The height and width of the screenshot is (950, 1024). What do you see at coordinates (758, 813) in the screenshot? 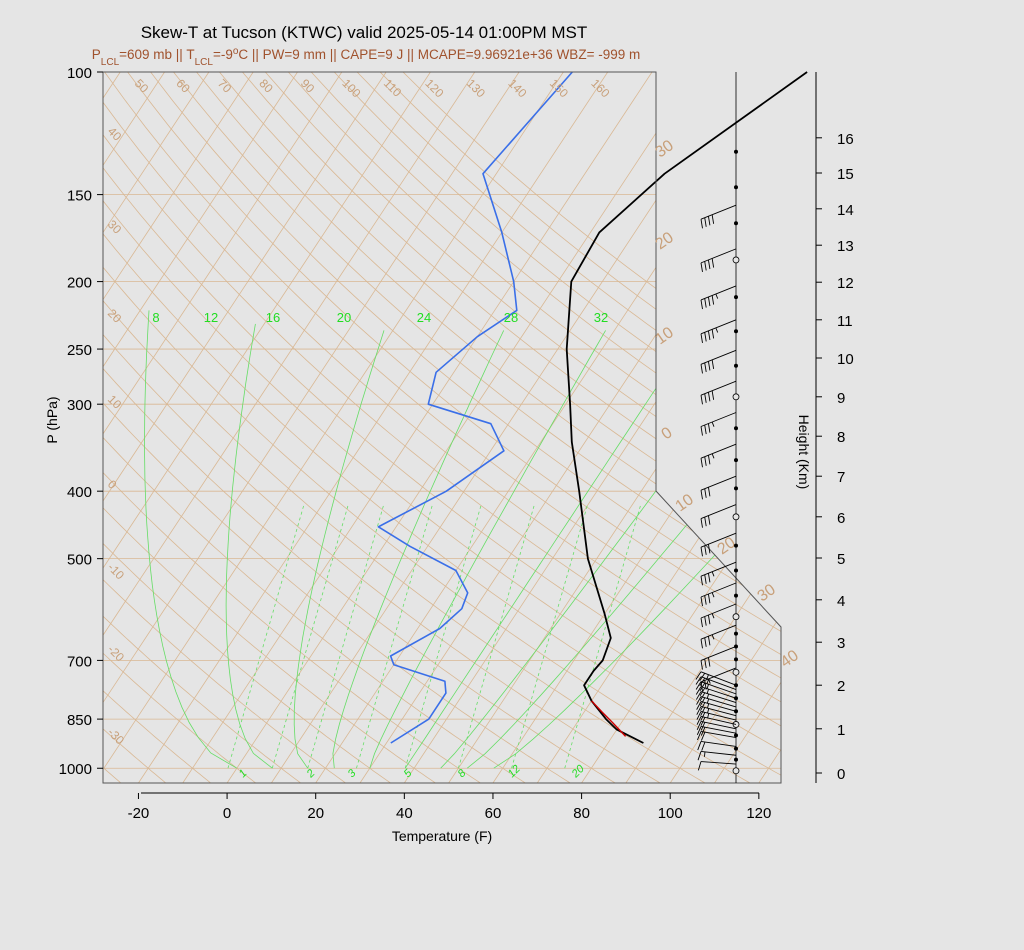
I see `x-tick-label: 120` at bounding box center [758, 813].